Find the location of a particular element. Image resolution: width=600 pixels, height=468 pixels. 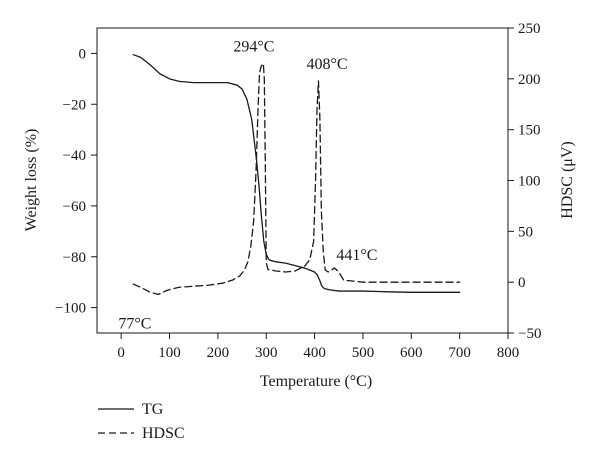

peak-annotation: 294°C is located at coordinates (253, 47).